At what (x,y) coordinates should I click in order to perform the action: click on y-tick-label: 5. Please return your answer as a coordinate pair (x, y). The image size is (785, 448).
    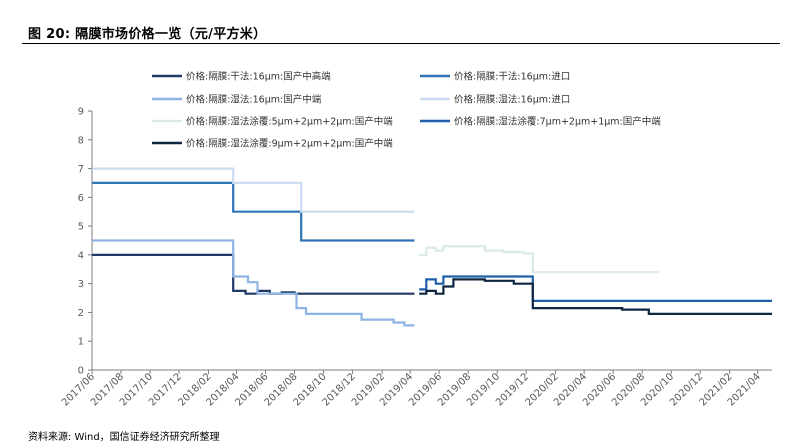
    Looking at the image, I should click on (81, 227).